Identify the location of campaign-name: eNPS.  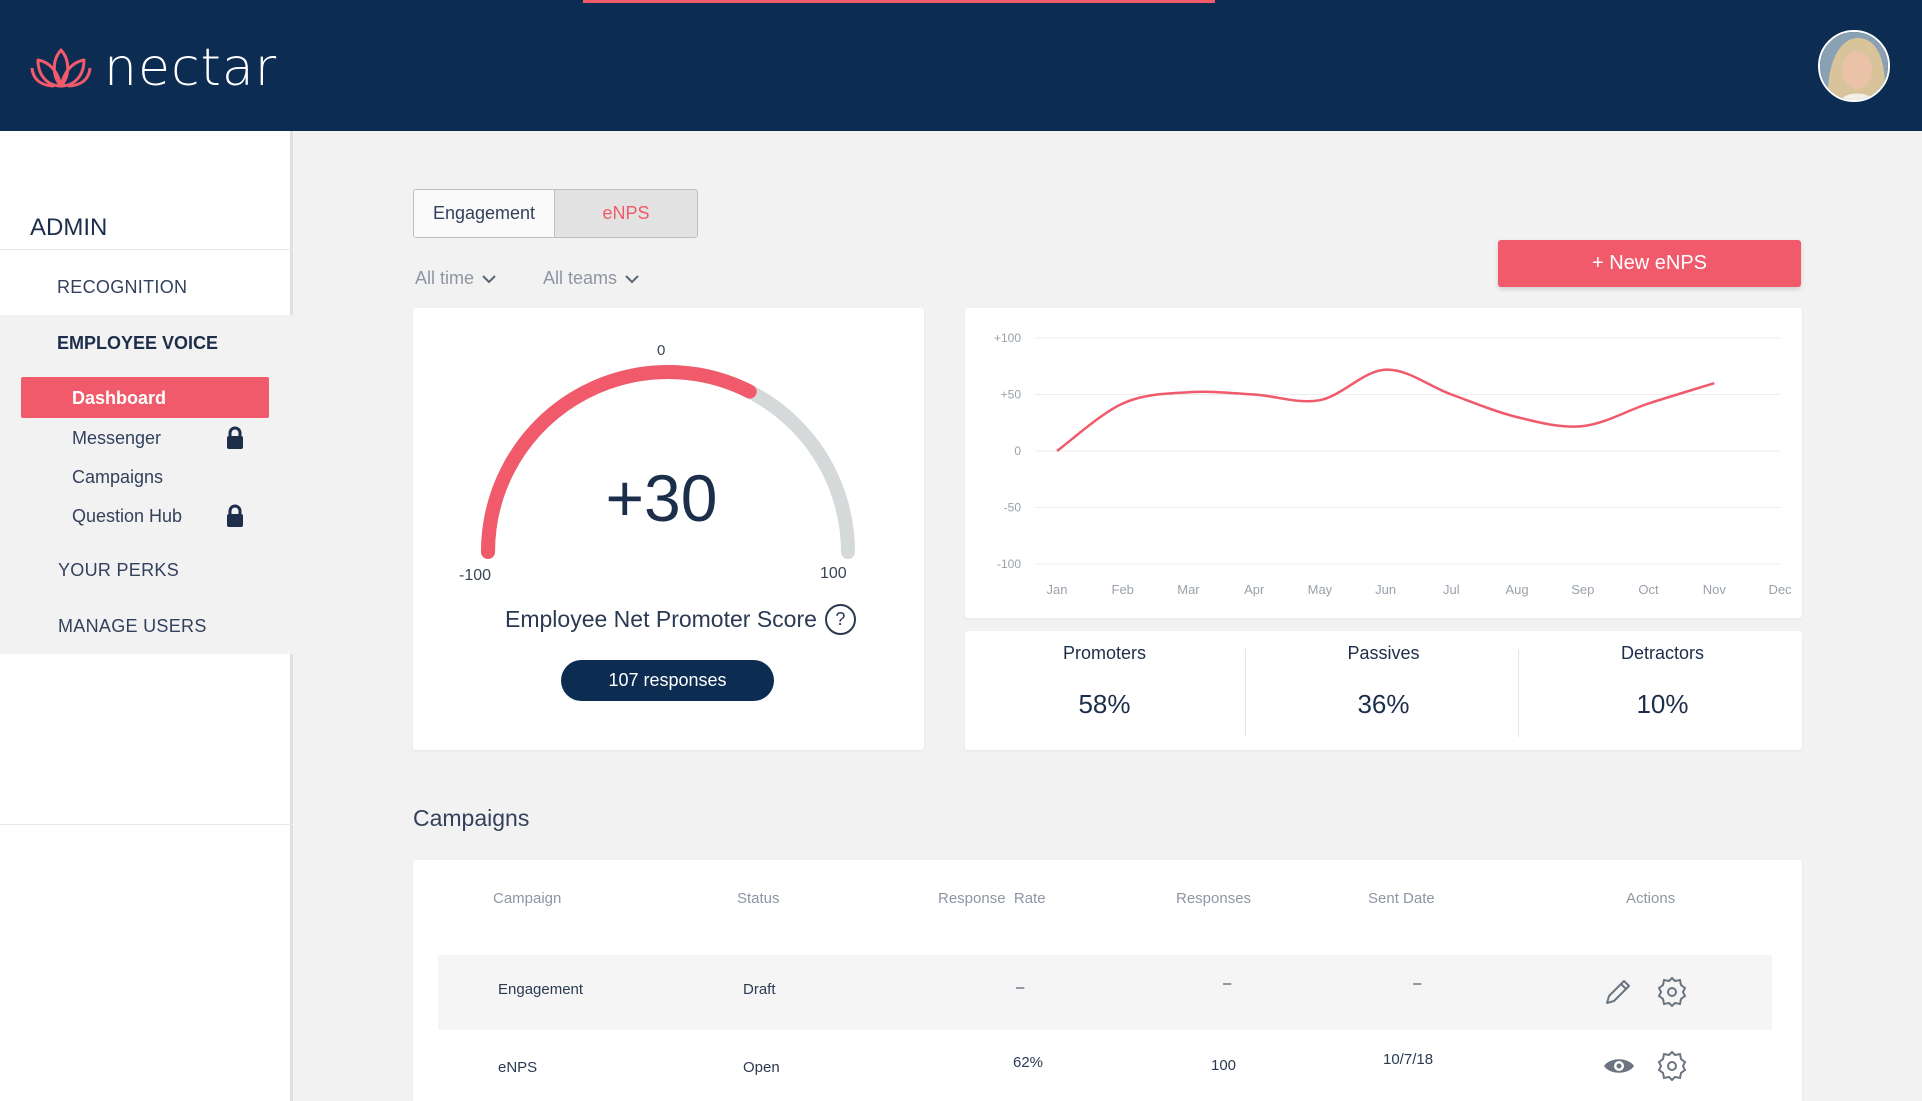
(518, 1067).